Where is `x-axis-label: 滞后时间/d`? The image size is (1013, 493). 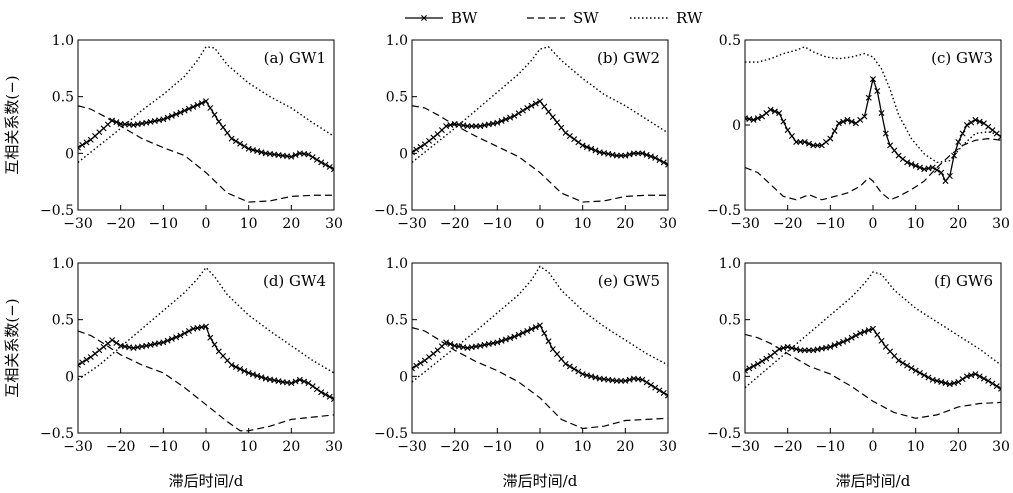
x-axis-label: 滞后时间/d is located at coordinates (873, 481).